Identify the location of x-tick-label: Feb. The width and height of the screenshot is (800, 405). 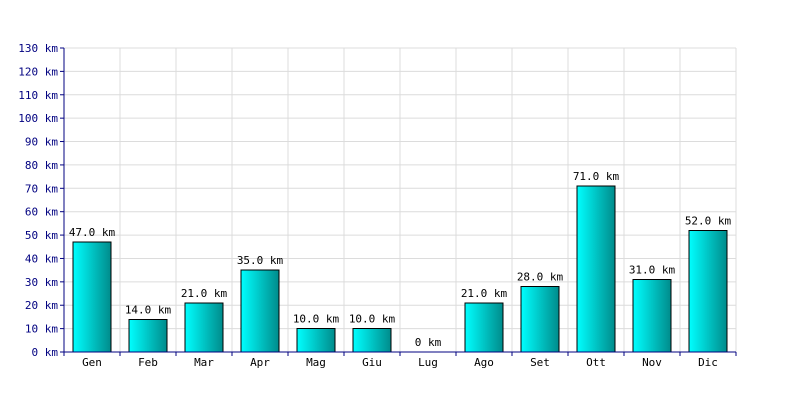
(148, 362).